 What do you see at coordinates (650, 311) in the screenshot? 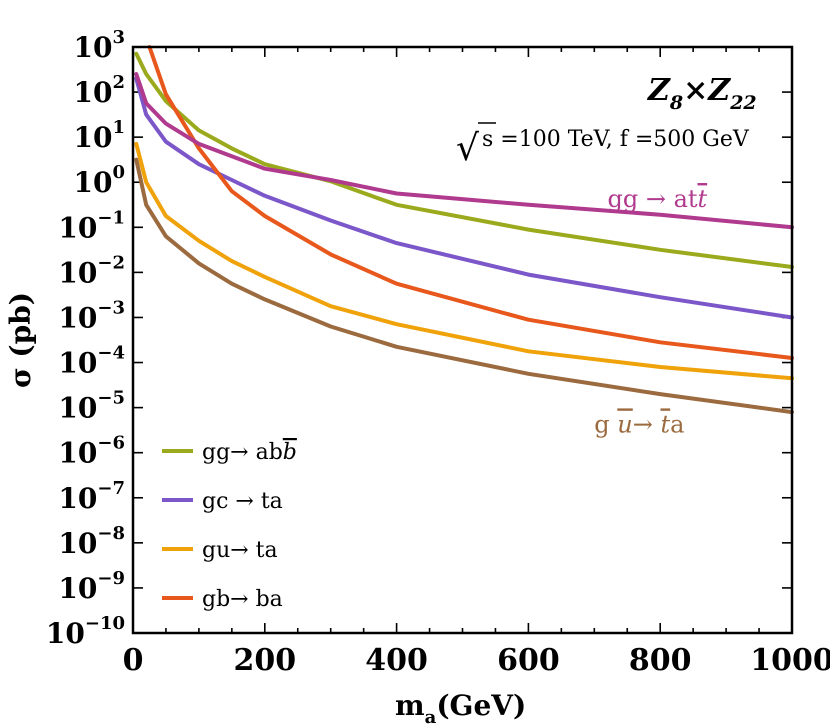
I see `annotations: gg → att g u→ ta` at bounding box center [650, 311].